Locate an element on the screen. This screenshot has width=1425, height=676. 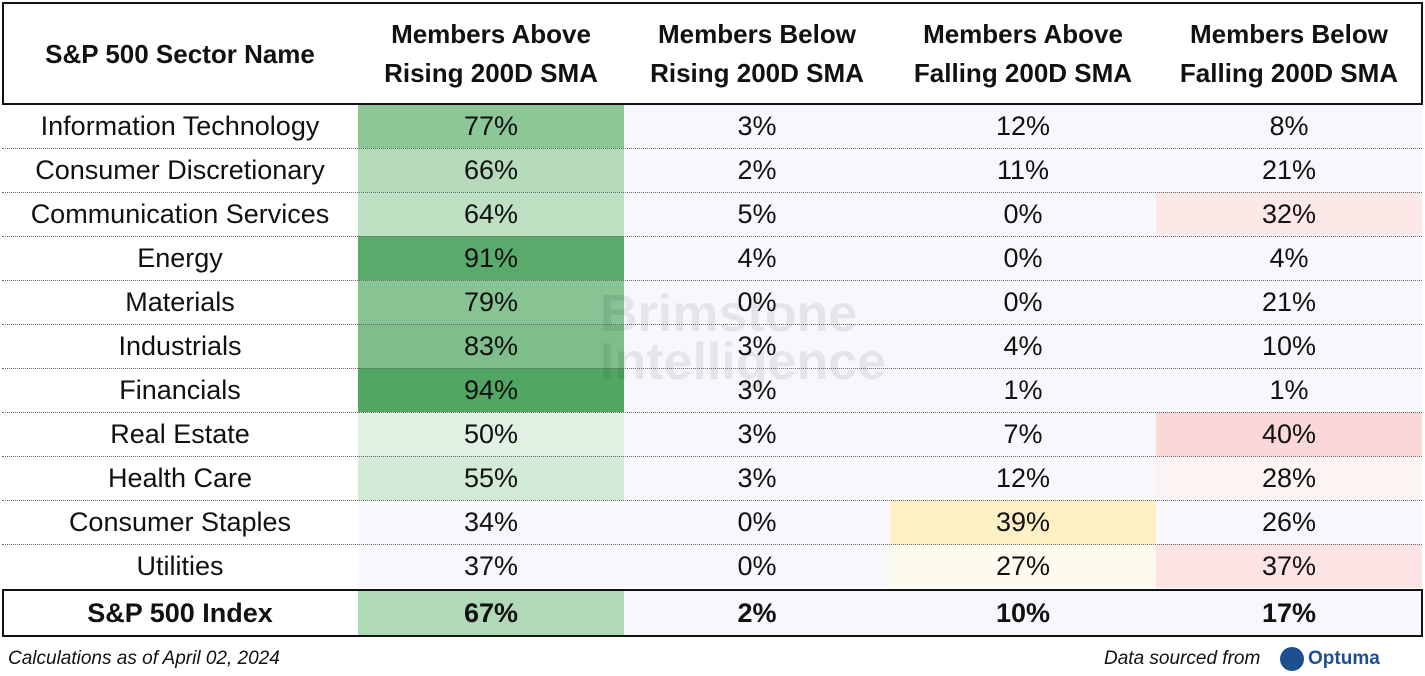
table-cell: 91% is located at coordinates (491, 258).